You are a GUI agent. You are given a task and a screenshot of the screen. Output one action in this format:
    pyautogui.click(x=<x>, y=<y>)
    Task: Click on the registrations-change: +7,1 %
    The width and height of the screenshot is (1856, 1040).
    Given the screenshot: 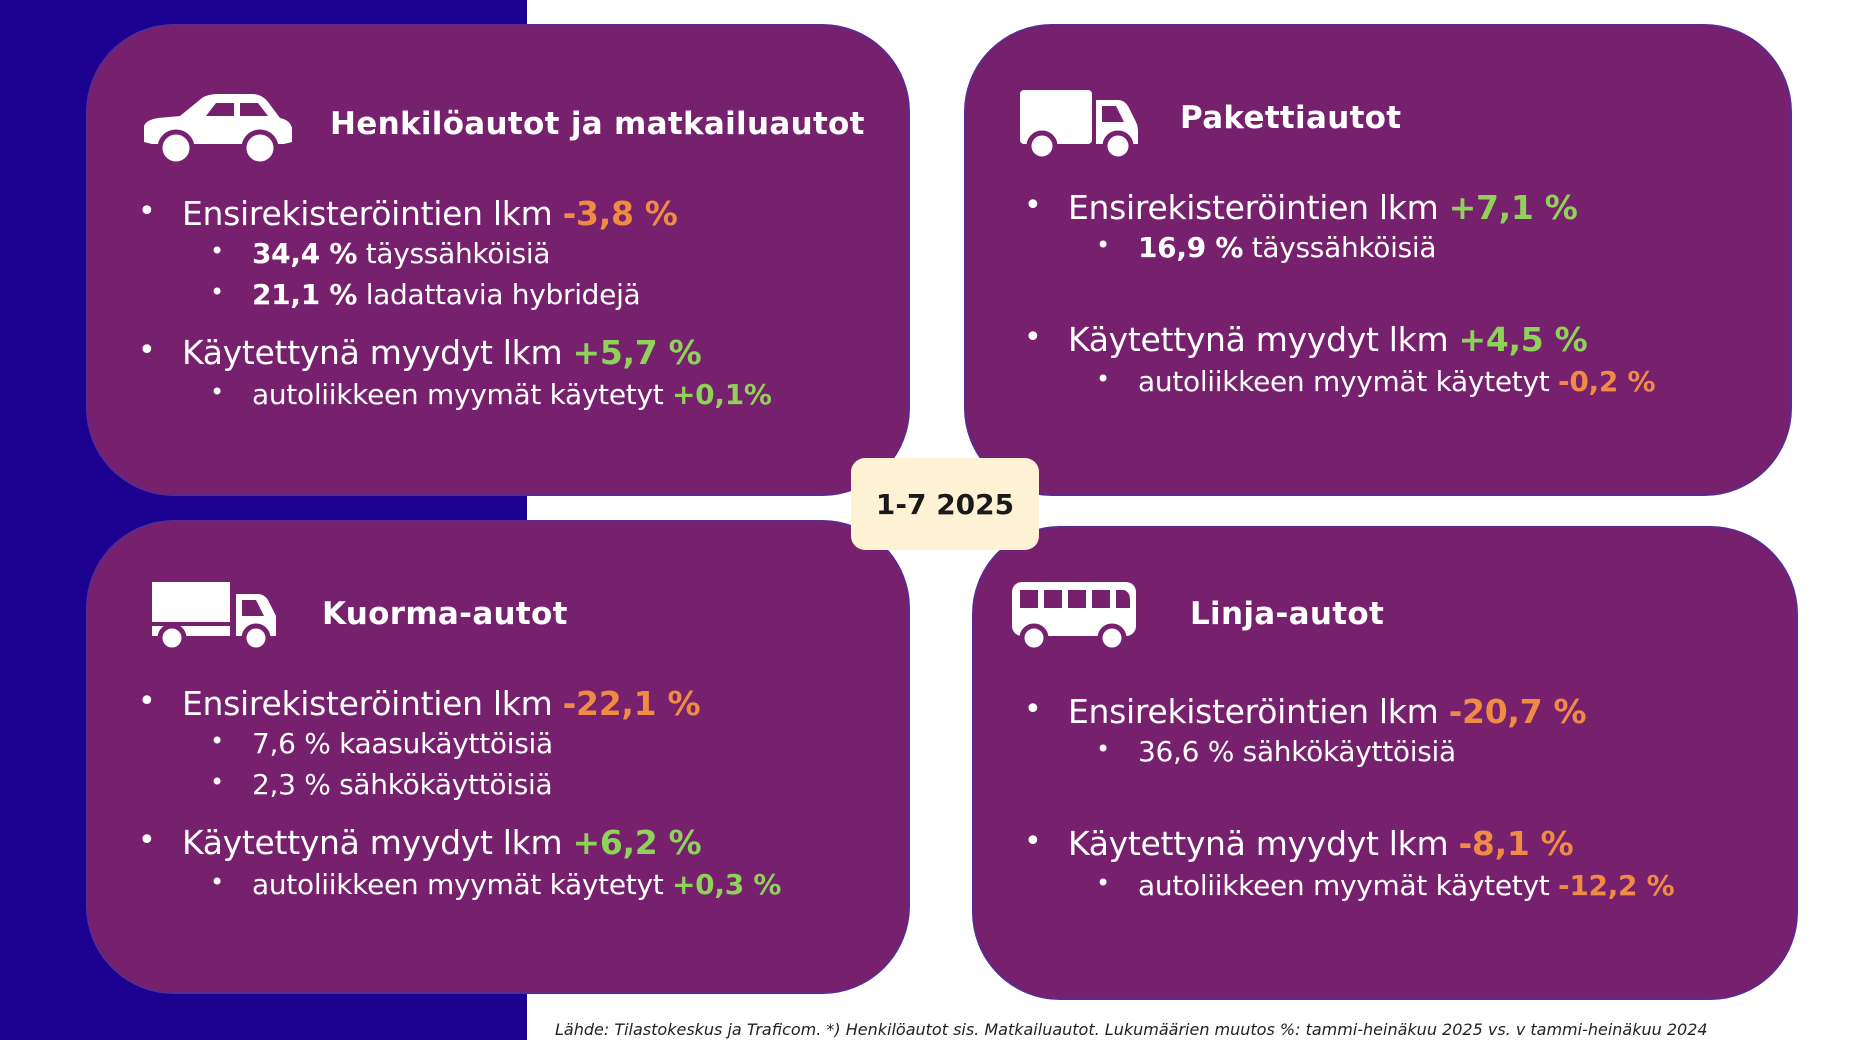 What is the action you would take?
    pyautogui.click(x=1513, y=207)
    